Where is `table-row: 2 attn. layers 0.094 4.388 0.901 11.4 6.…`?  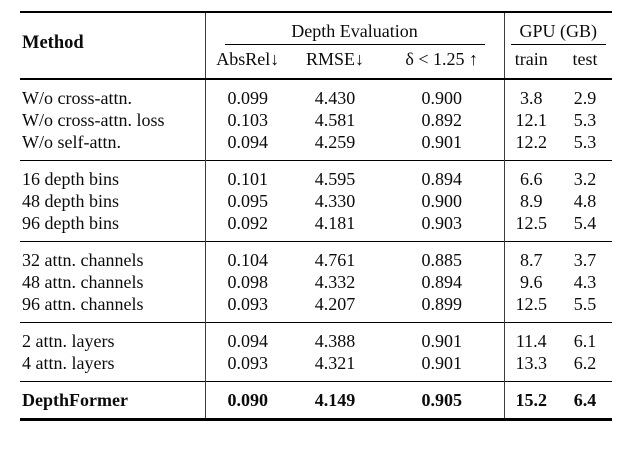 table-row: 2 attn. layers 0.094 4.388 0.901 11.4 6.… is located at coordinates (316, 337).